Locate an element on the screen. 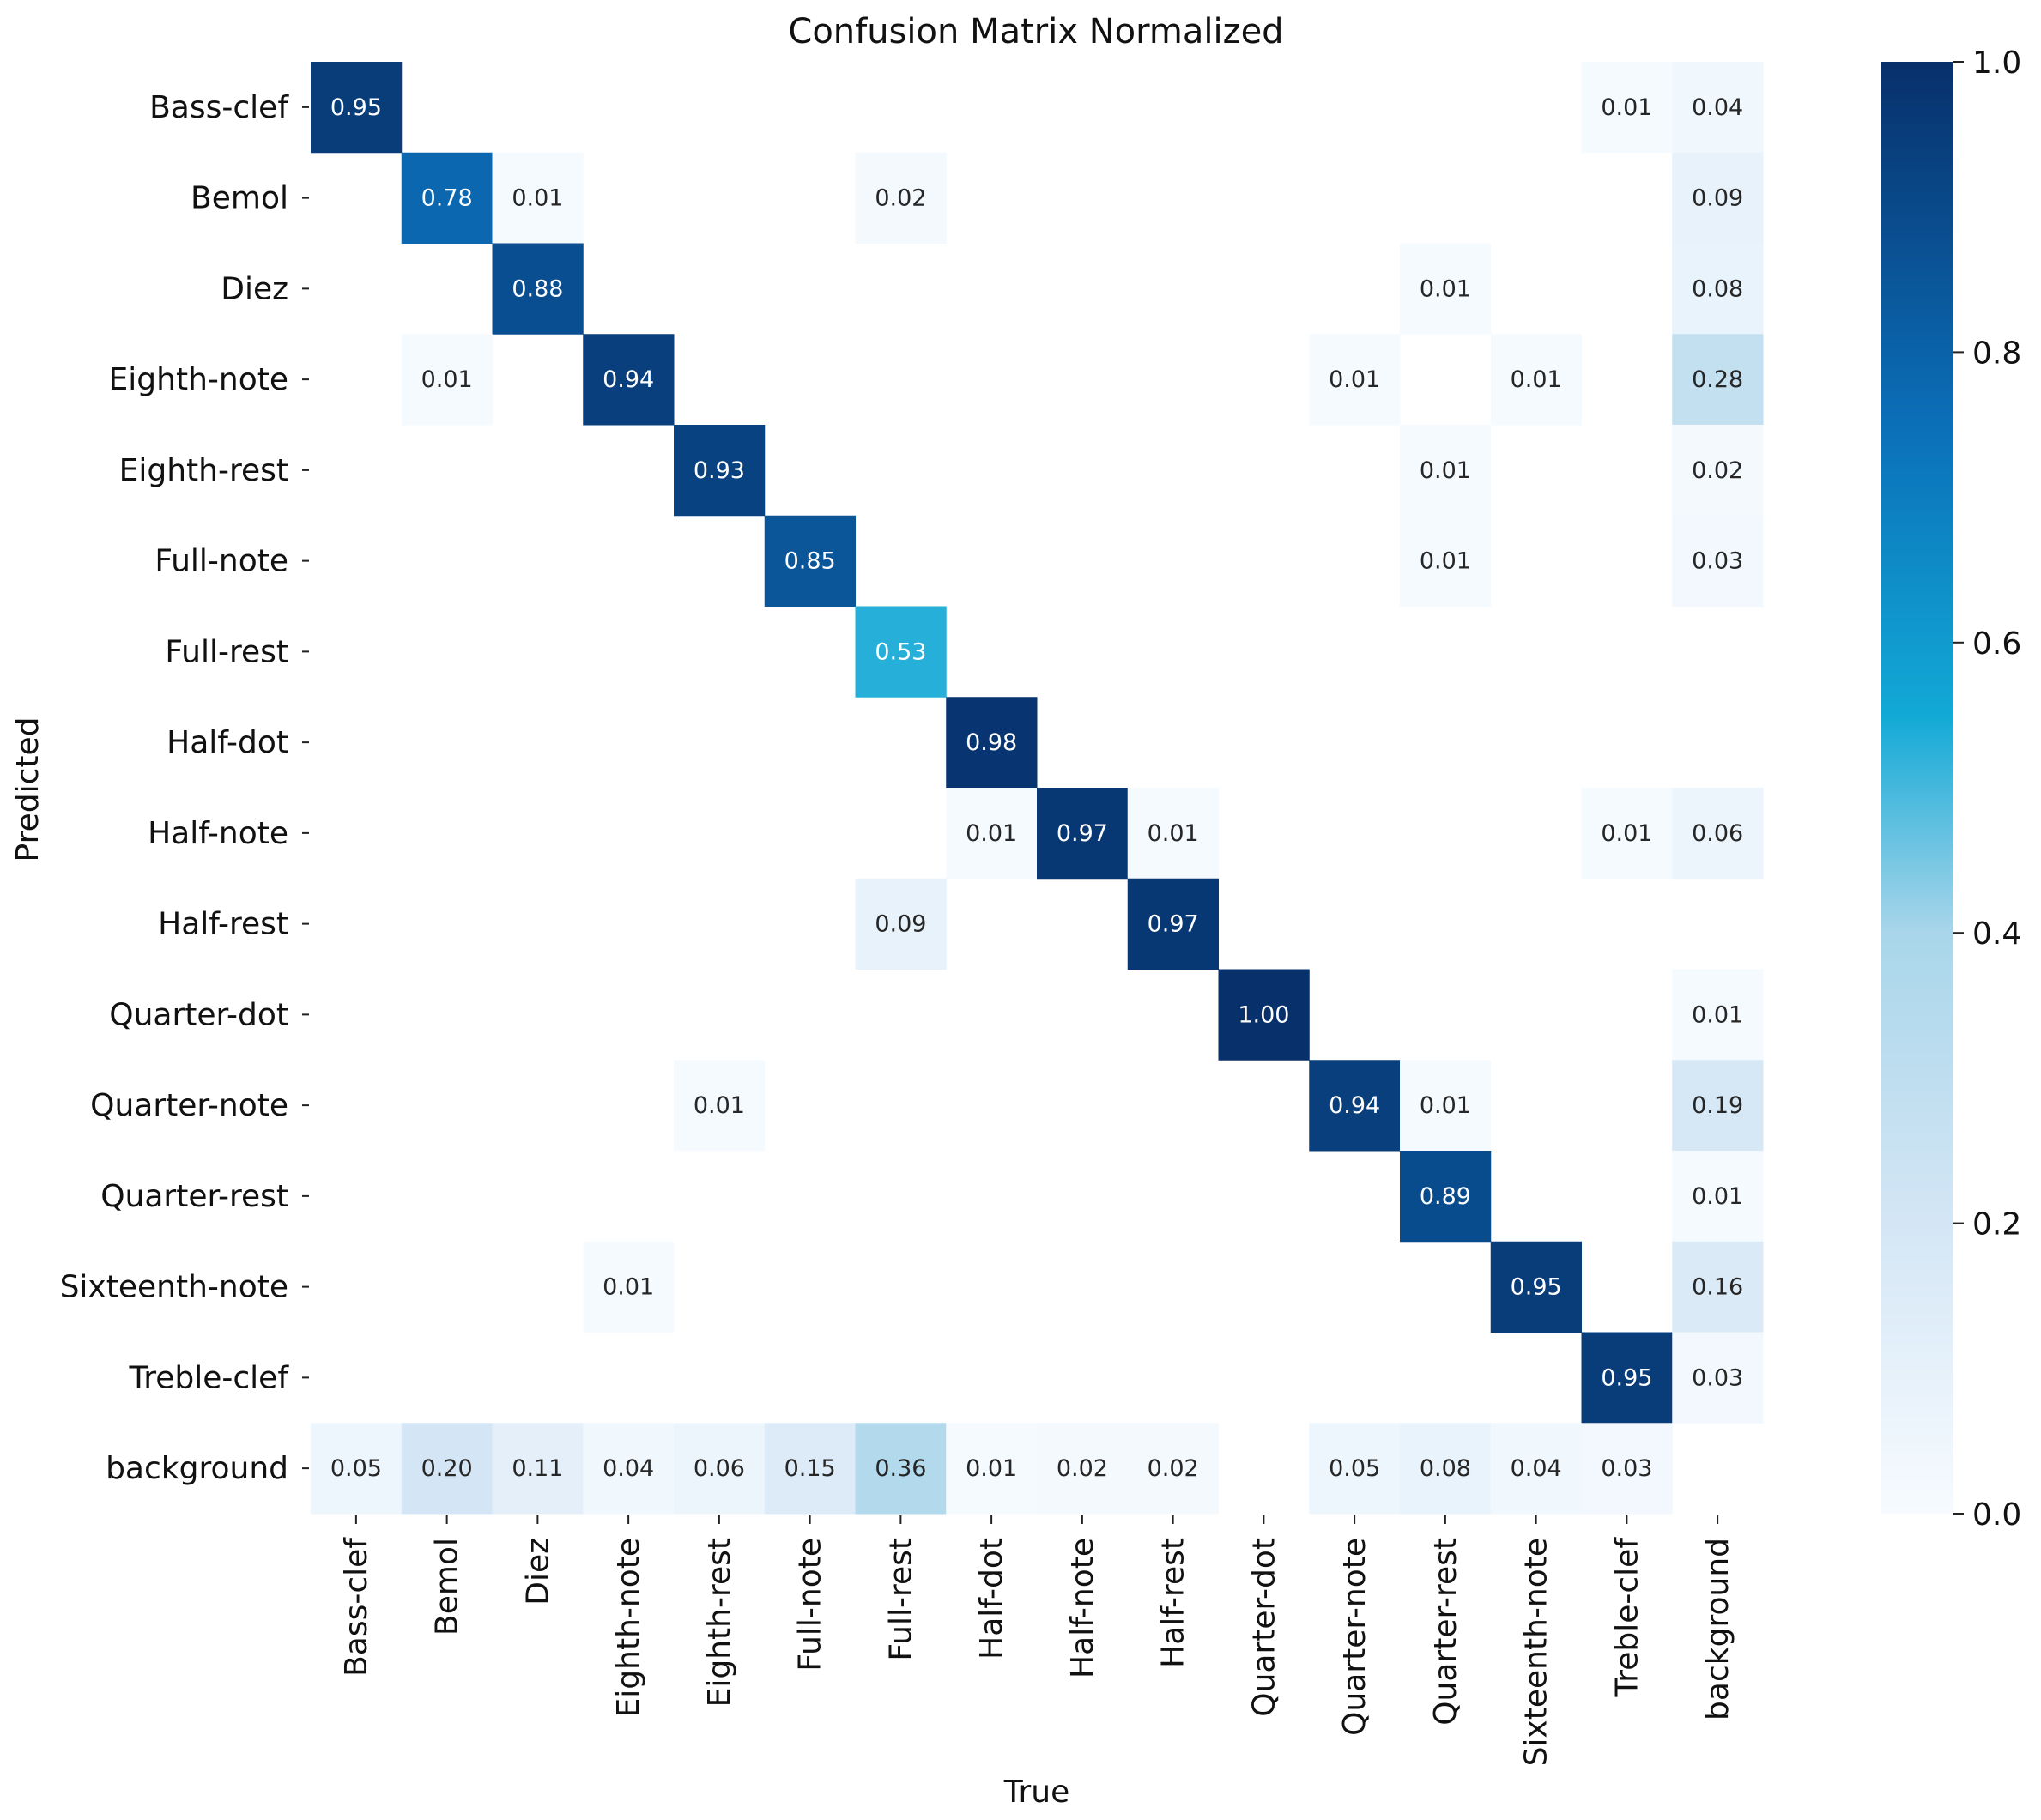 The width and height of the screenshot is (2041, 1820). x-tick-label: Quarter-rest is located at coordinates (1445, 1632).